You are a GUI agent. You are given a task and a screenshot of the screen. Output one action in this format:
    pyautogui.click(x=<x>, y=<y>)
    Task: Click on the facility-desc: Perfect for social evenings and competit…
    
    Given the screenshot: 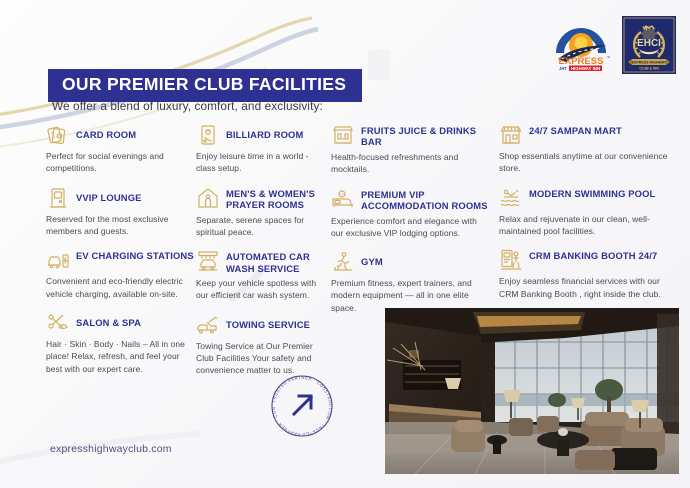 What is the action you would take?
    pyautogui.click(x=105, y=162)
    